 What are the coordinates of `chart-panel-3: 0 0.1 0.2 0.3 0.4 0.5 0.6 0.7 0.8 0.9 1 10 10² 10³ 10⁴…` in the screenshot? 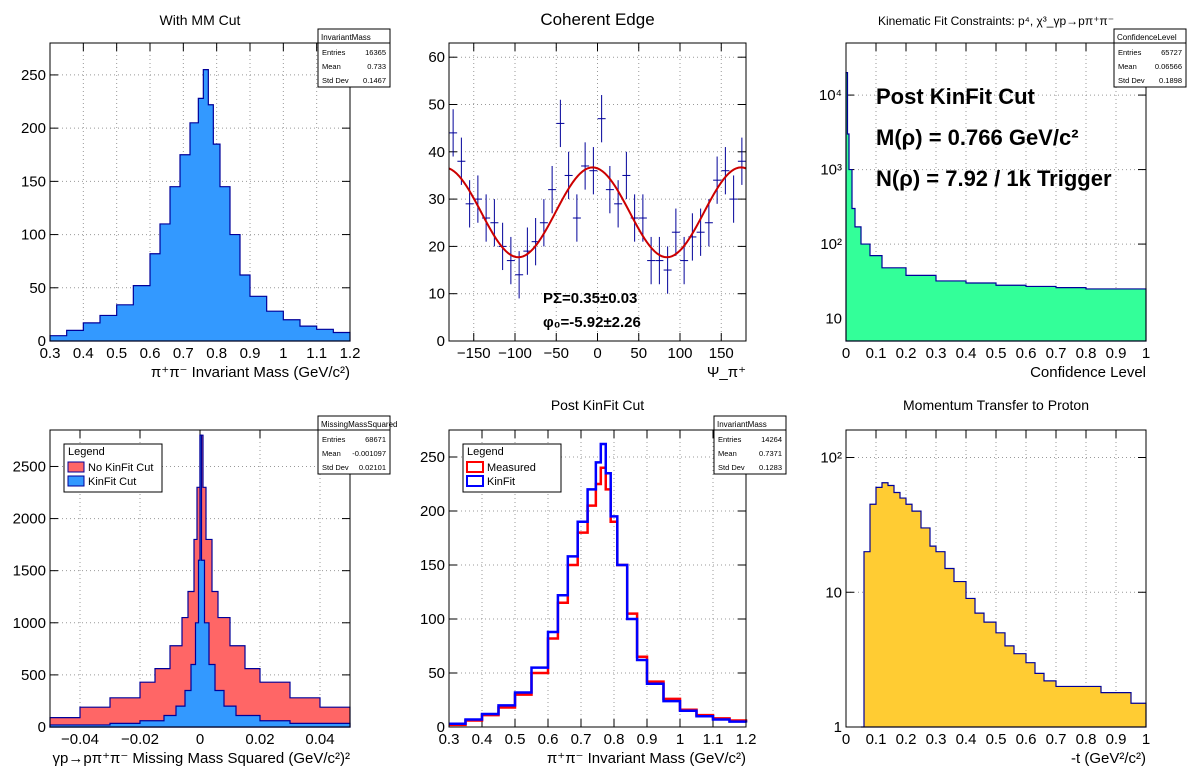 It's located at (1003, 197).